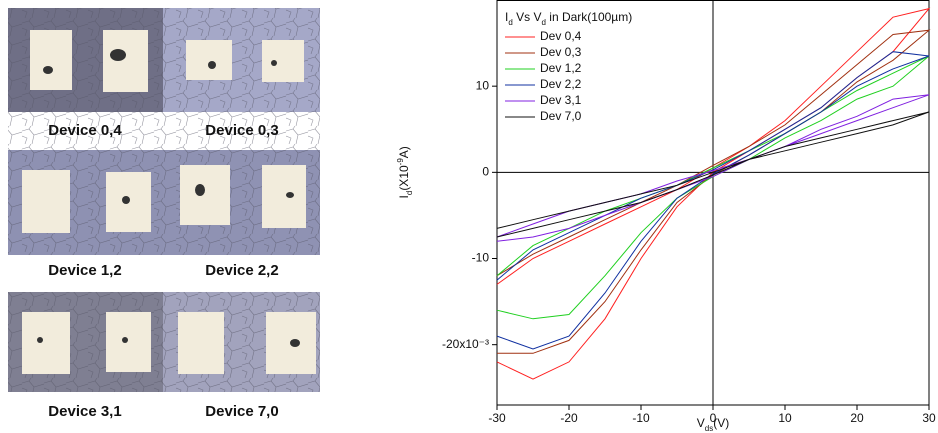  What do you see at coordinates (84, 411) in the screenshot?
I see `device-label: Device 3,1` at bounding box center [84, 411].